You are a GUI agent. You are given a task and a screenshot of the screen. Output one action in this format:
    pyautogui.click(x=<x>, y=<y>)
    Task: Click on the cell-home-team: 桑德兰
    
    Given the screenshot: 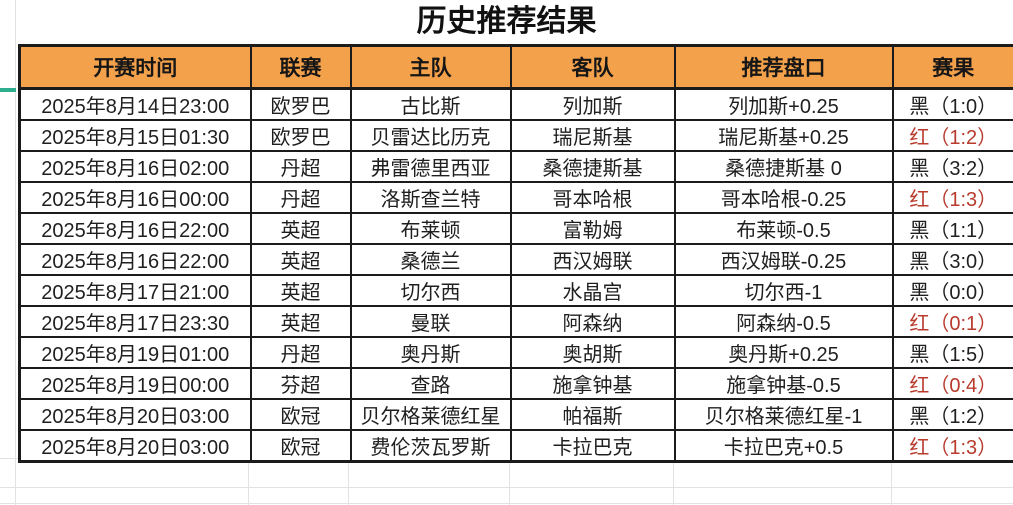 What is the action you would take?
    pyautogui.click(x=430, y=259)
    